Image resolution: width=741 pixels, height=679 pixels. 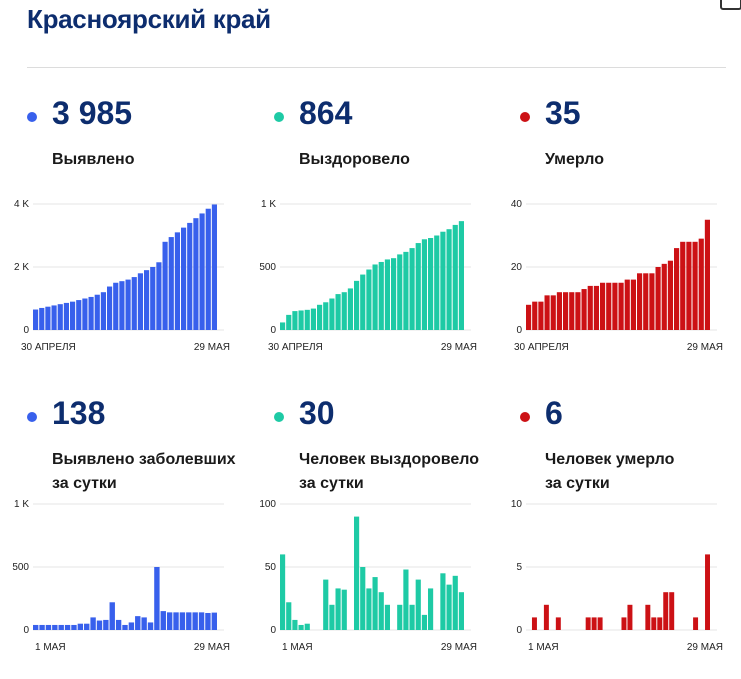 What do you see at coordinates (20, 567) in the screenshot?
I see `y-tick-label: 500` at bounding box center [20, 567].